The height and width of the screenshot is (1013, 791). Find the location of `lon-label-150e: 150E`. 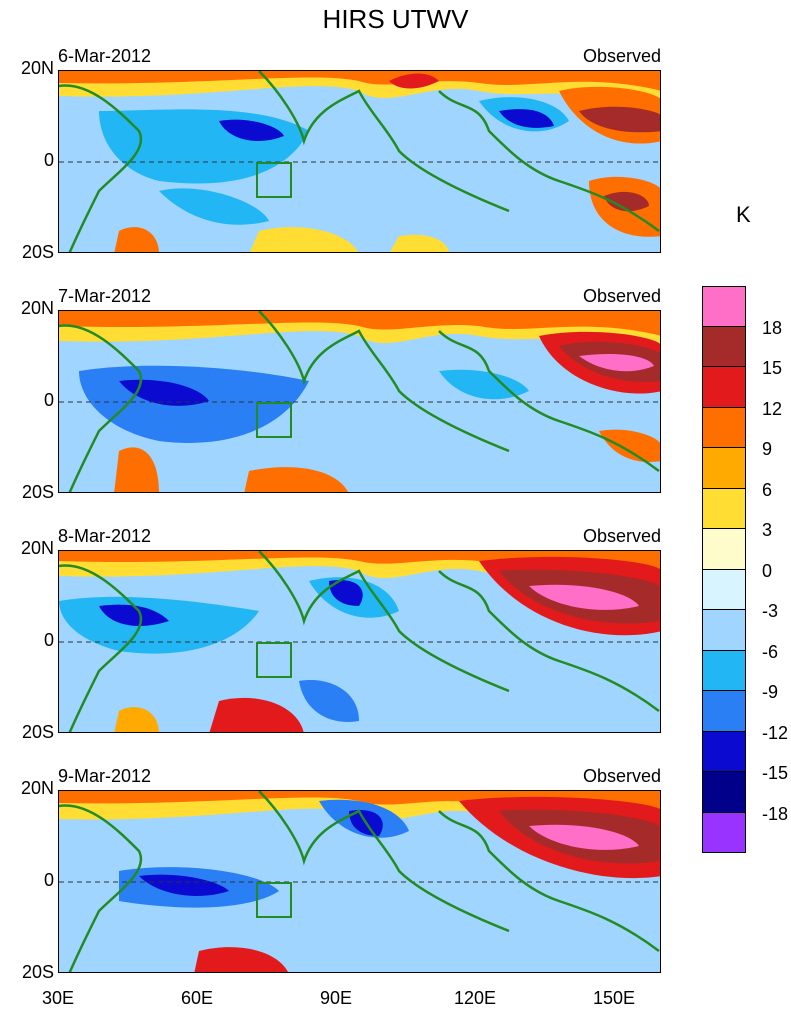

lon-label-150e: 150E is located at coordinates (614, 998).